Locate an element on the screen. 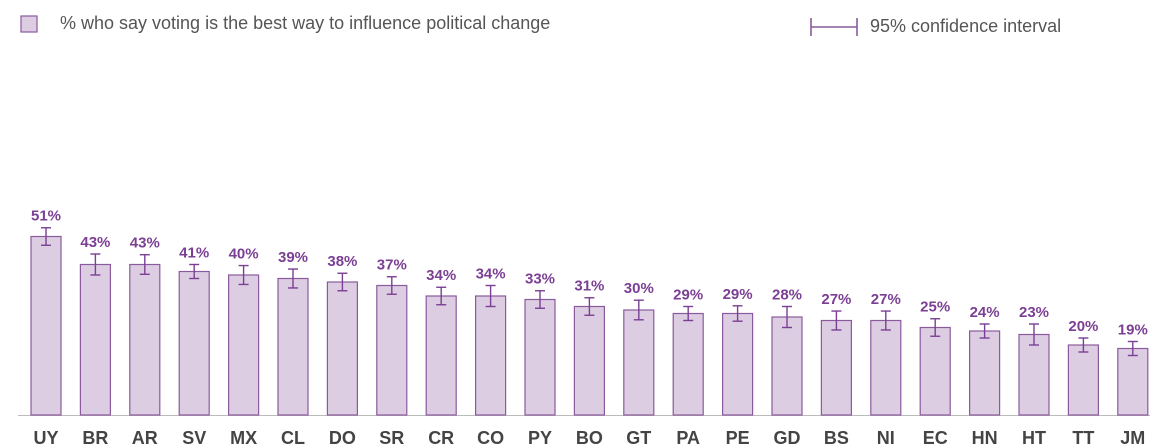  x-tick-label: HN is located at coordinates (985, 438).